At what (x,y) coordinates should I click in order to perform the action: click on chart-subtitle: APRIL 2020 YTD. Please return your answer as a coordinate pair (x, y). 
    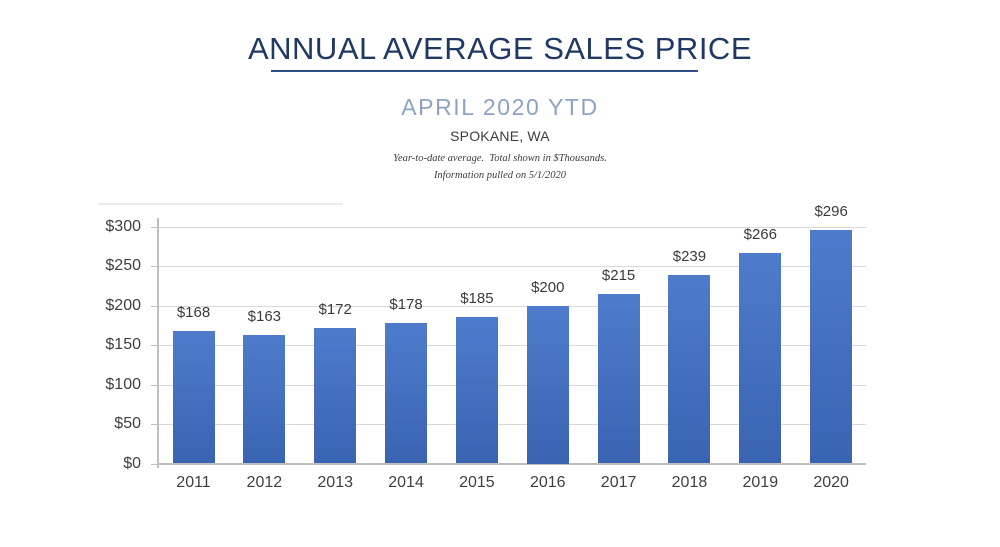
    Looking at the image, I should click on (500, 107).